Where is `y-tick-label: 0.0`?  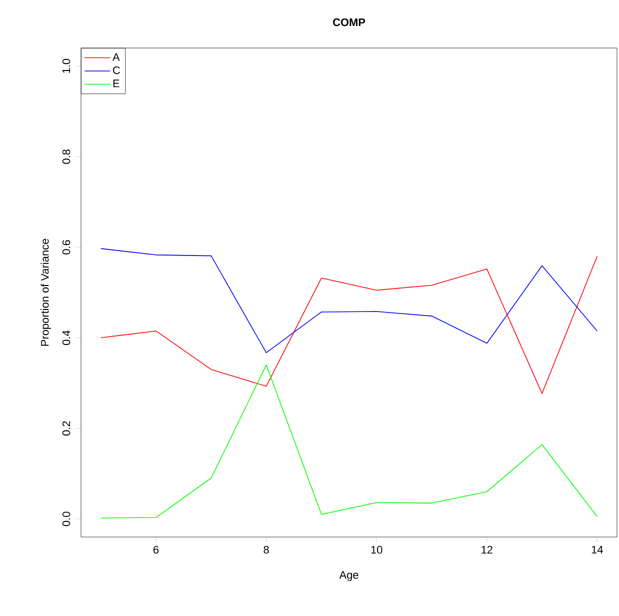
y-tick-label: 0.0 is located at coordinates (66, 519).